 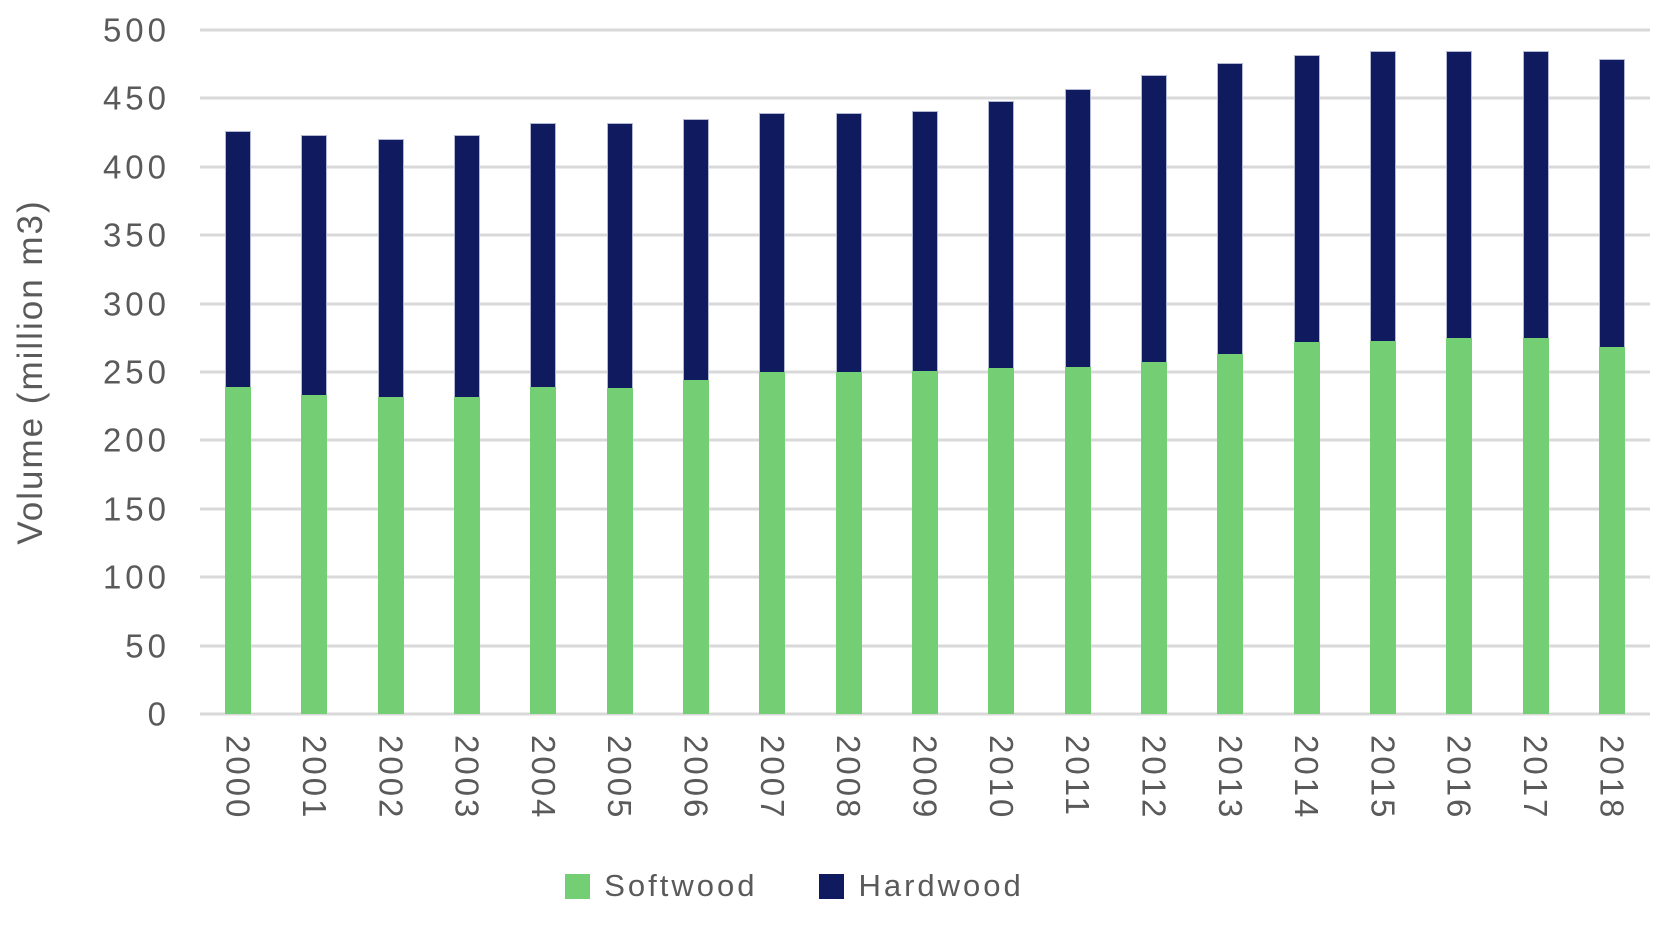 What do you see at coordinates (772, 778) in the screenshot?
I see `x-tick-label: 2007` at bounding box center [772, 778].